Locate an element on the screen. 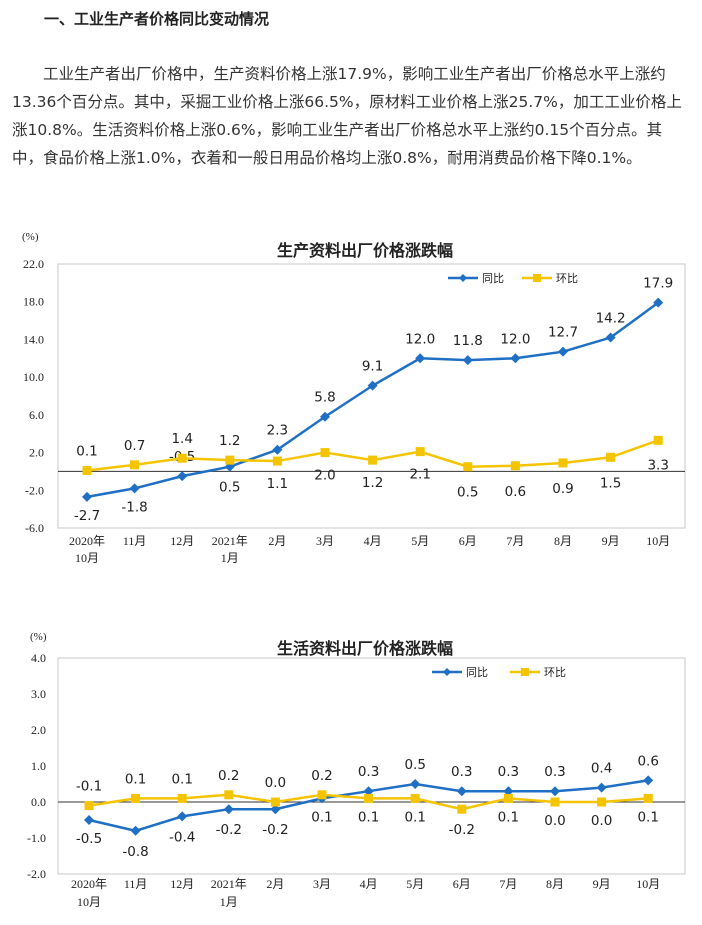  data-label-mom: -0.2 is located at coordinates (462, 830).